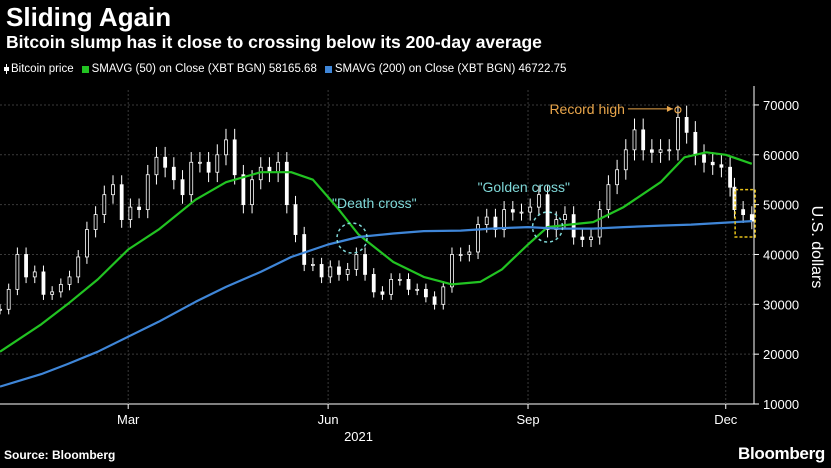 The width and height of the screenshot is (831, 468). I want to click on legend-label-sma50: SMAVG (50) on Close (XBT BGN) 58165.68, so click(204, 69).